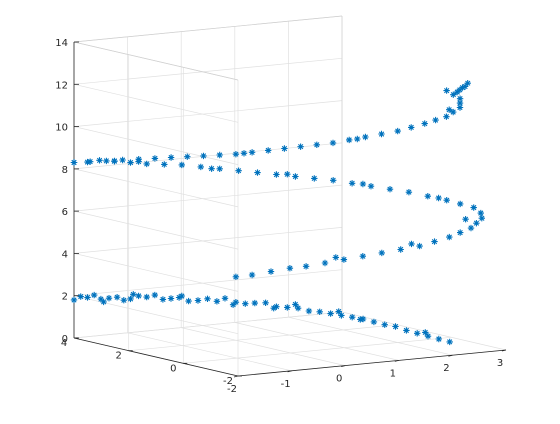 The height and width of the screenshot is (424, 560). What do you see at coordinates (65, 170) in the screenshot?
I see `z-tick-label: 8` at bounding box center [65, 170].